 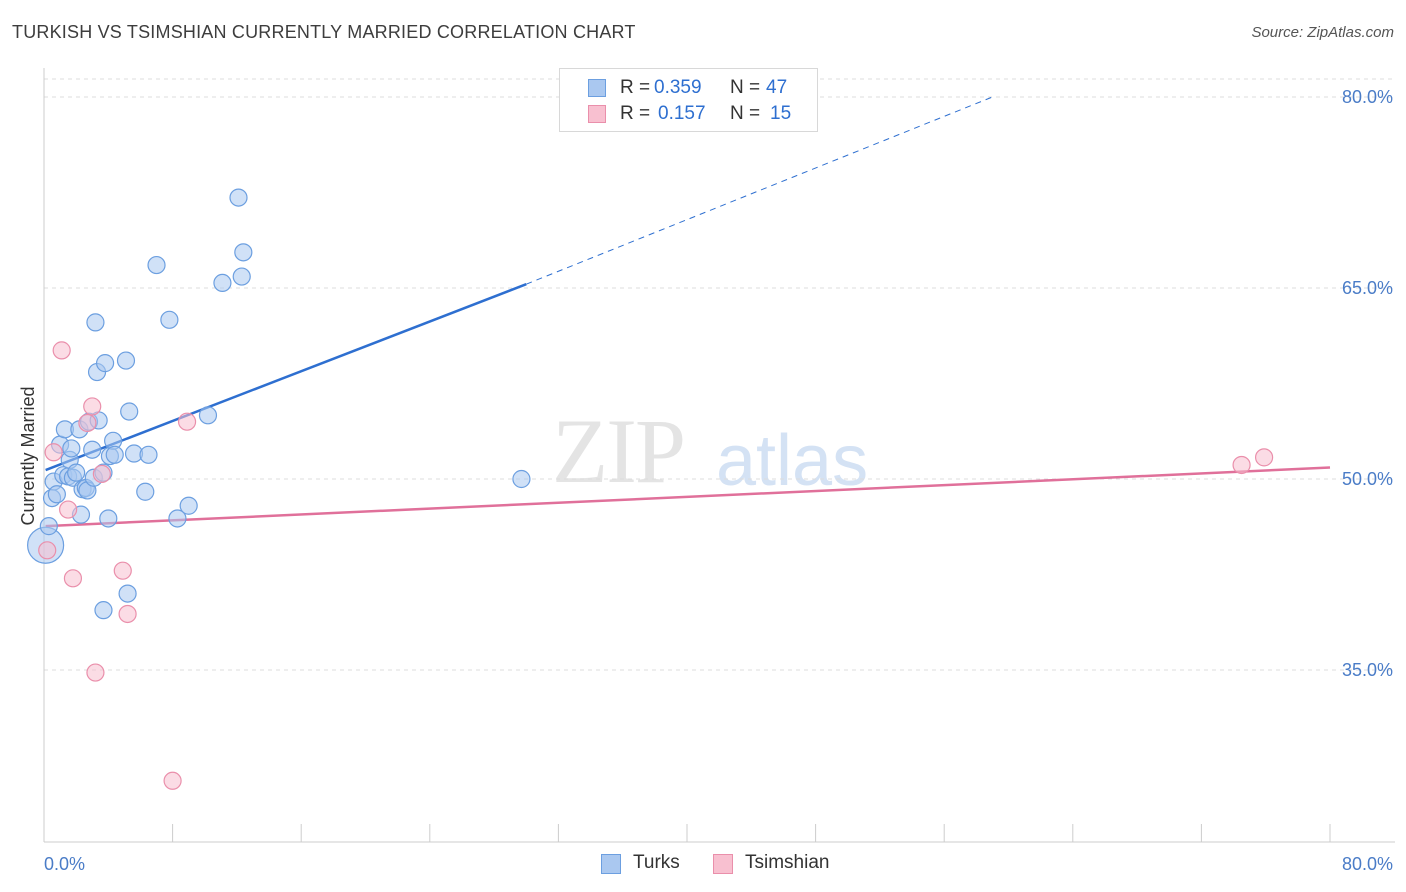 I want to click on bottom-legend-label-turks: Turks, so click(x=656, y=862).